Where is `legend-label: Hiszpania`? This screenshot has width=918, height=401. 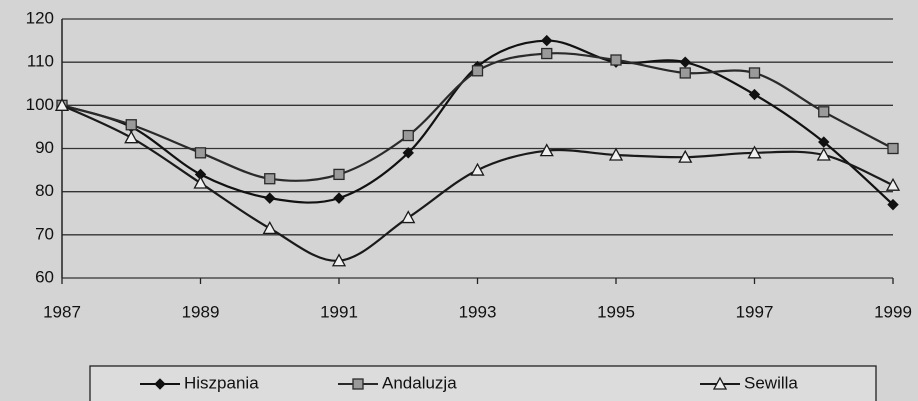 legend-label: Hiszpania is located at coordinates (221, 382).